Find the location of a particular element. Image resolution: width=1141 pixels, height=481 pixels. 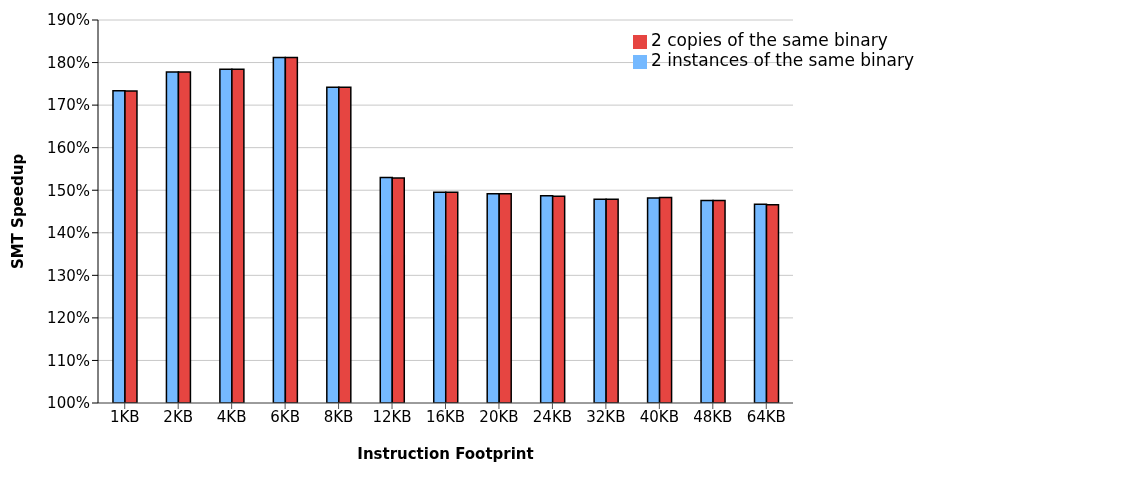

y-tick-label: 170% is located at coordinates (68, 105).